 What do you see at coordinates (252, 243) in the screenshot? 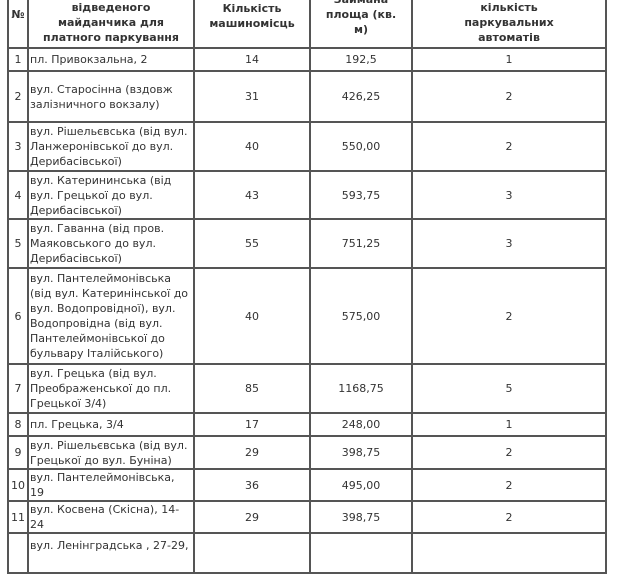
I see `spaces-cell: 55` at bounding box center [252, 243].